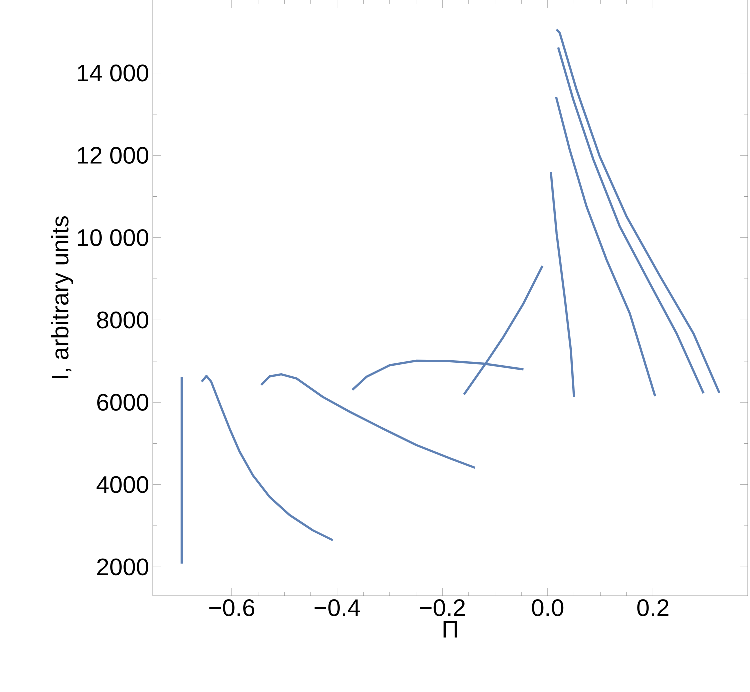 This screenshot has width=750, height=692. Describe the element at coordinates (113, 237) in the screenshot. I see `y-tick-label: 10 000` at that location.